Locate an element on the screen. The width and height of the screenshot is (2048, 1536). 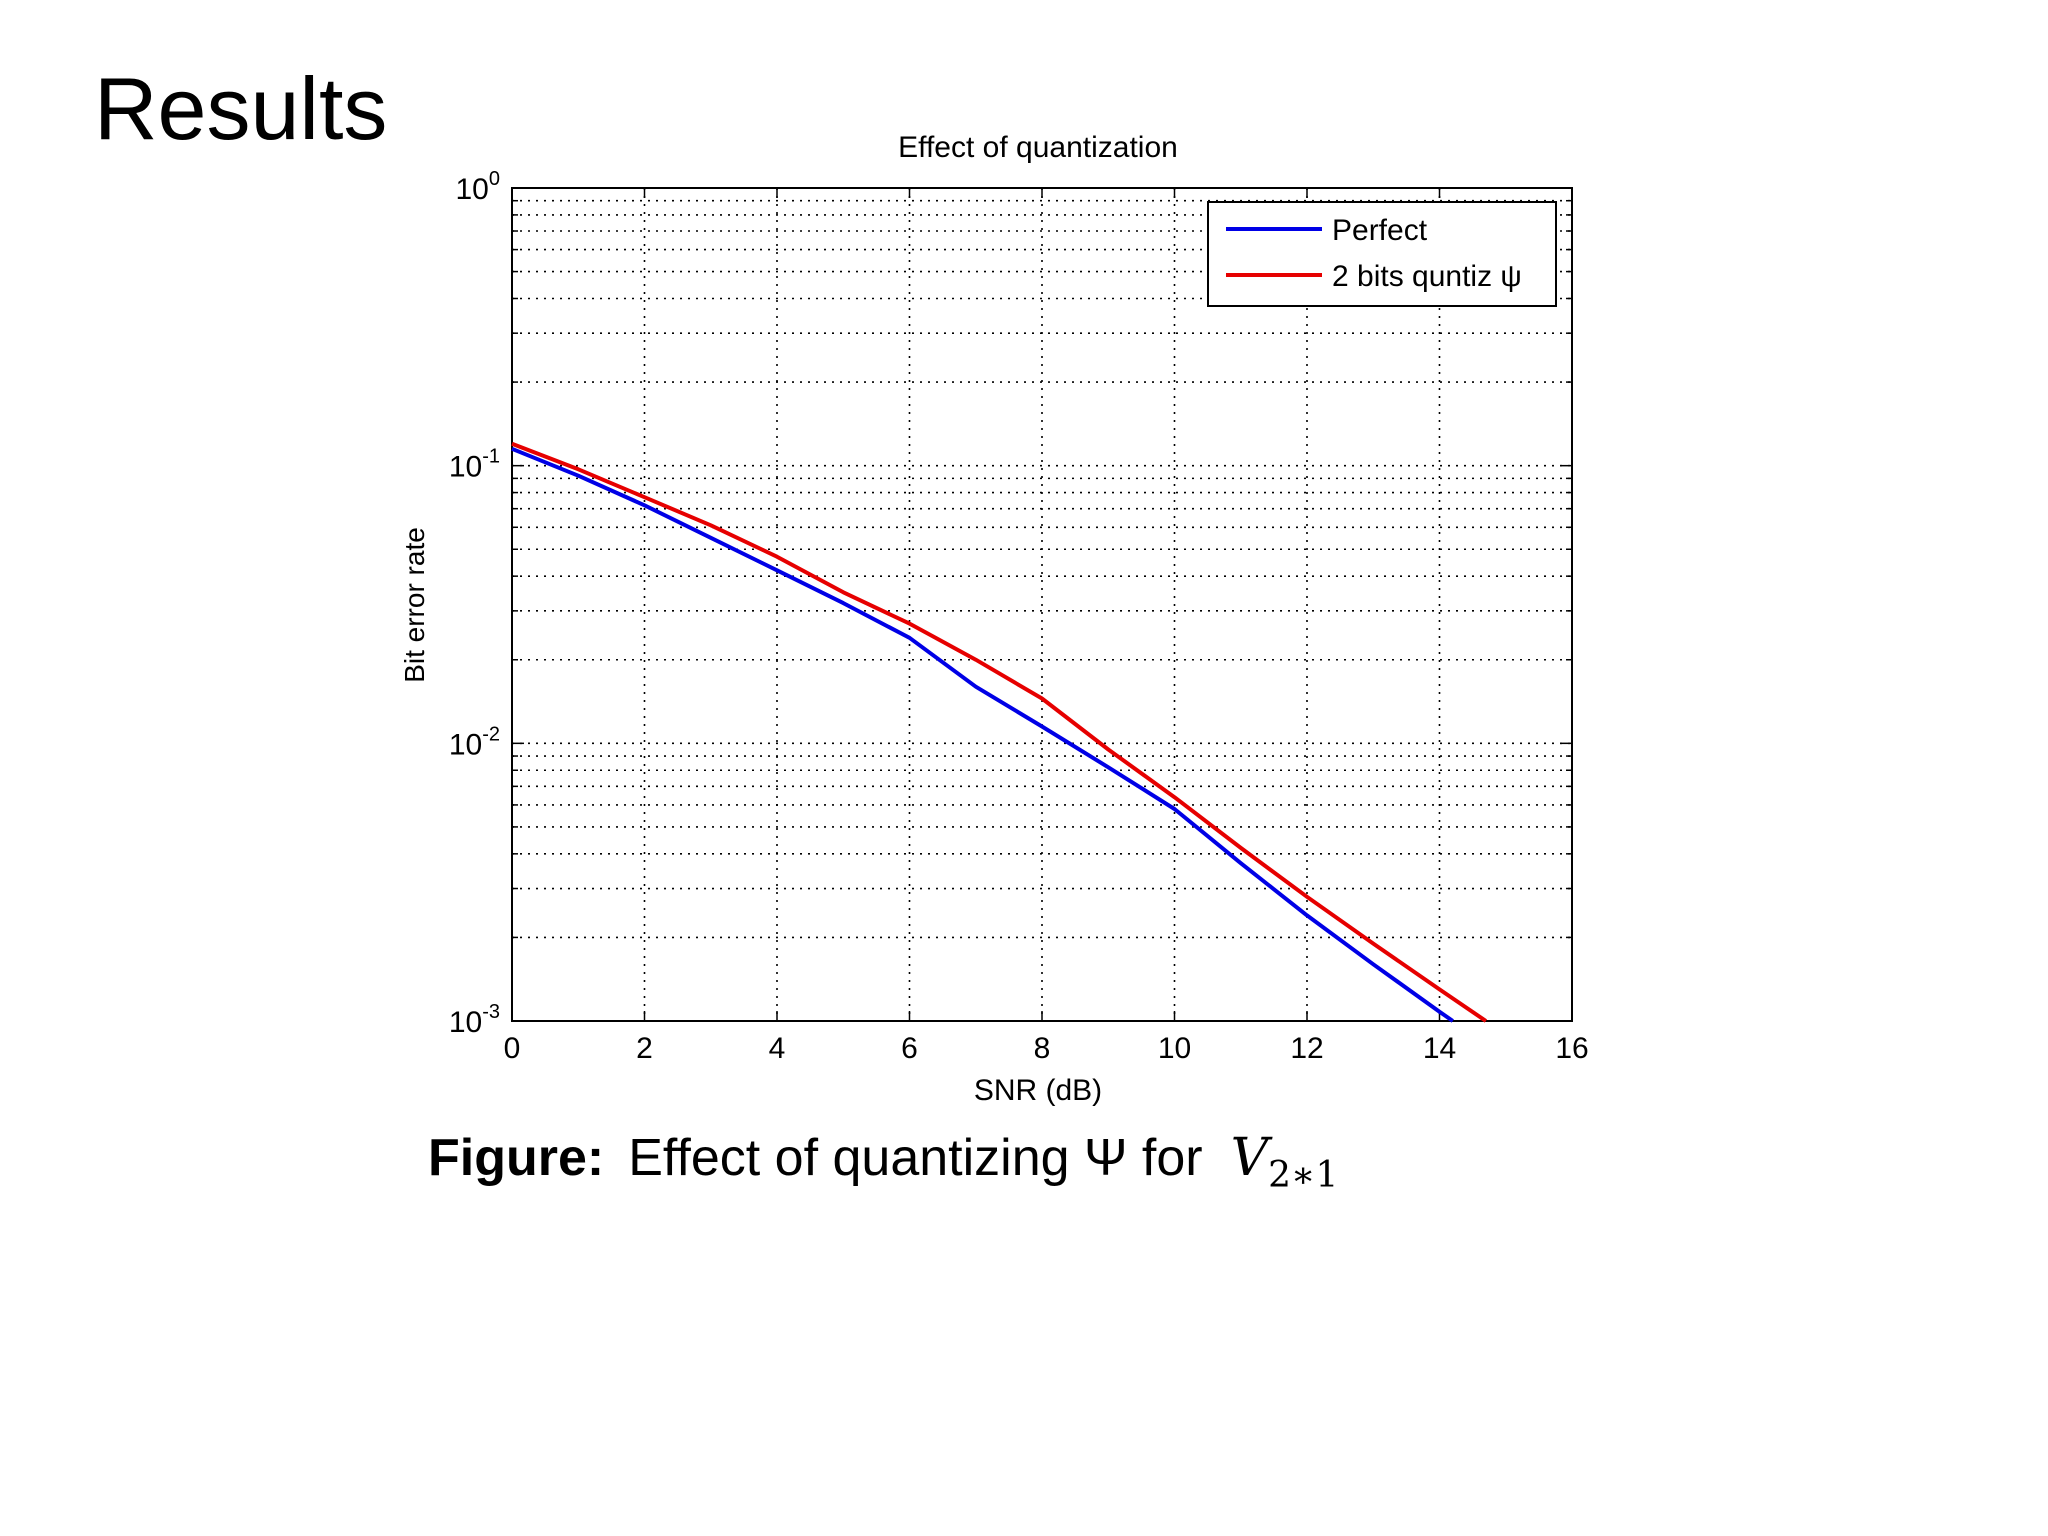
y-tick-labels: 10⁰ 10⁻¹ 10⁻² 10⁻³ is located at coordinates (474, 603).